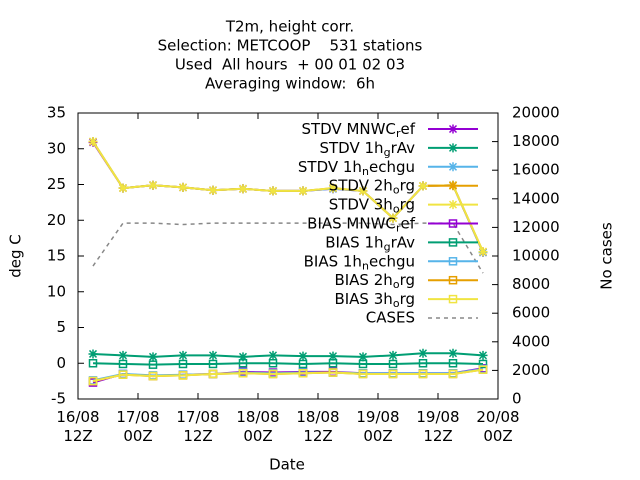 The height and width of the screenshot is (480, 640). I want to click on y-axis-label: deg C, so click(16, 256).